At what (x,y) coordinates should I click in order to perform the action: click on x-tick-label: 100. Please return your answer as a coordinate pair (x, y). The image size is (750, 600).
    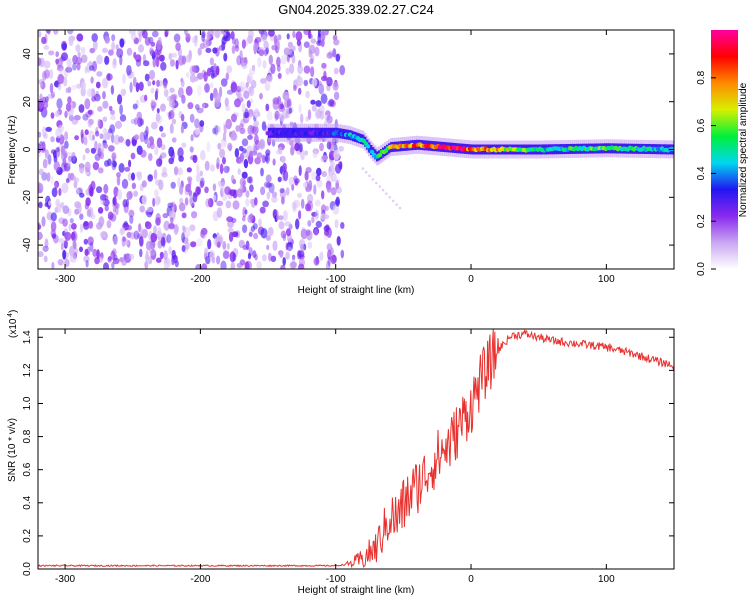
    Looking at the image, I should click on (606, 279).